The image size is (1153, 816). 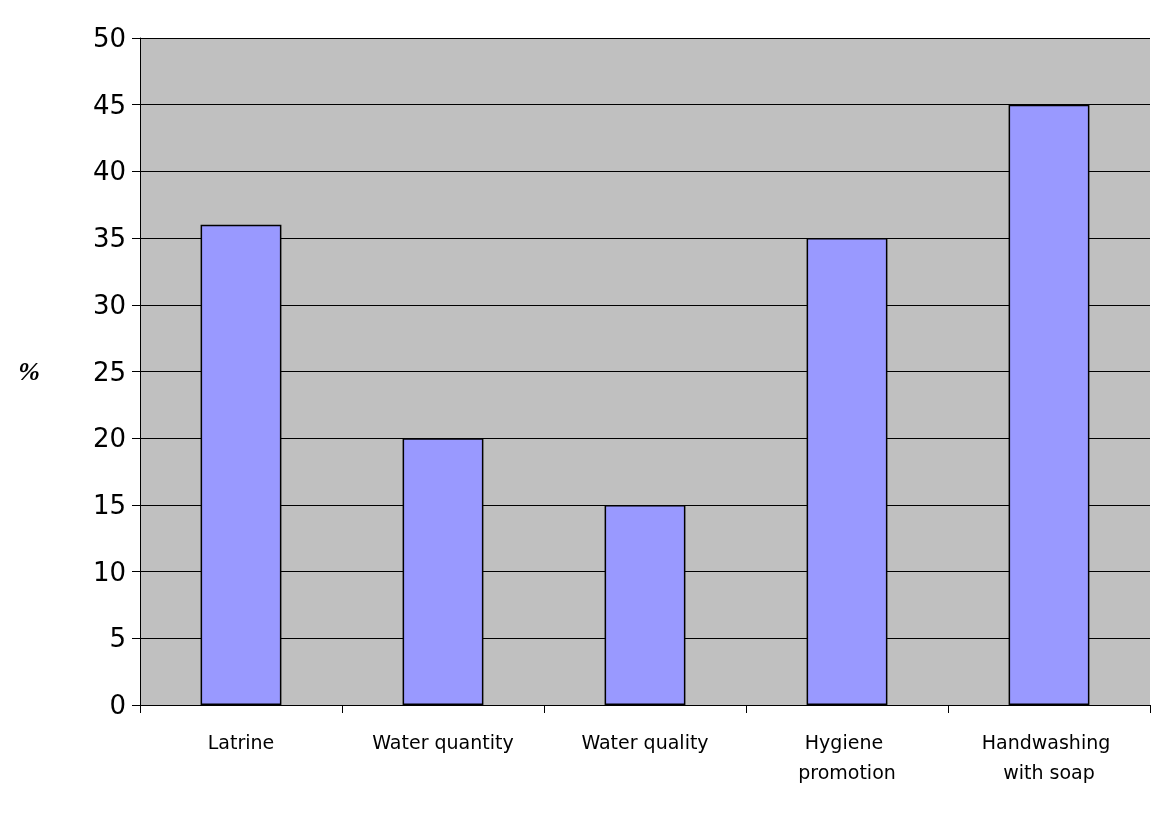 I want to click on x-tick-label: Water quantity, so click(x=443, y=742).